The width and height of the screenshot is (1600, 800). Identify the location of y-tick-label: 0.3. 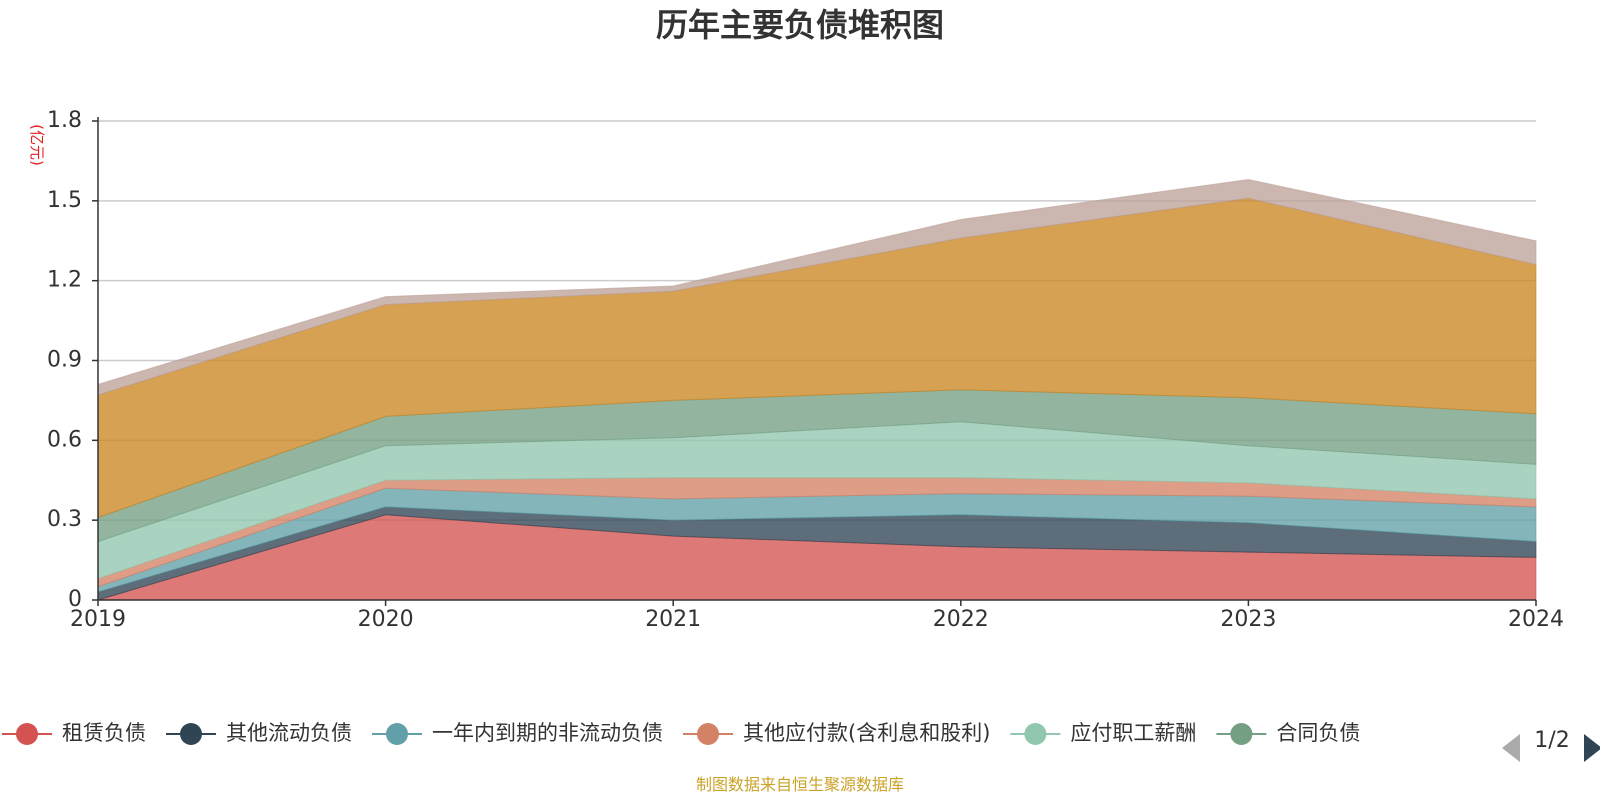
(64, 519).